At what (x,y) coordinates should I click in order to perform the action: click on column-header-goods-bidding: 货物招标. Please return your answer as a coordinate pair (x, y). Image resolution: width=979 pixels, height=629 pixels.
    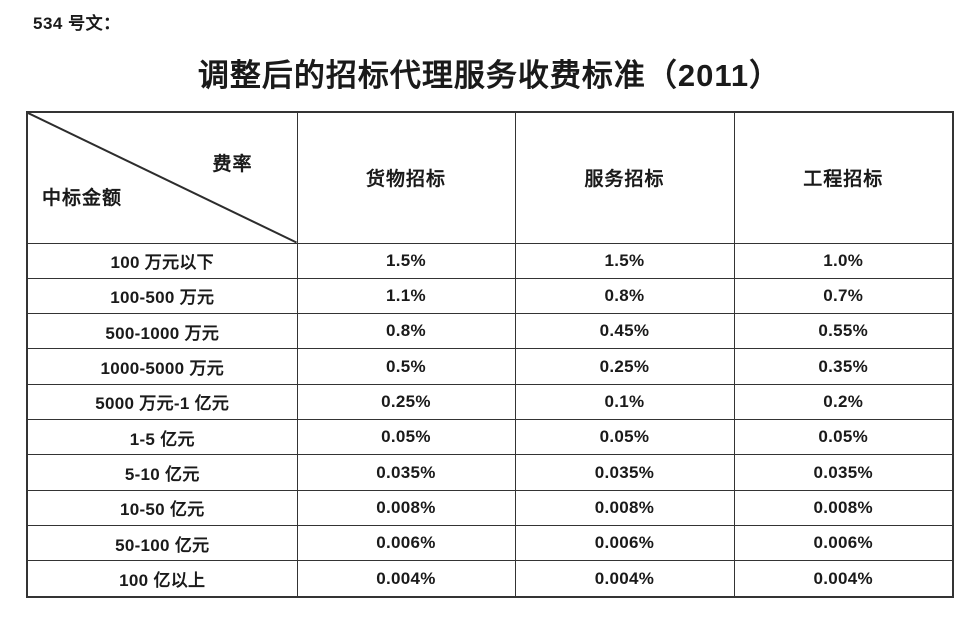
    Looking at the image, I should click on (406, 177).